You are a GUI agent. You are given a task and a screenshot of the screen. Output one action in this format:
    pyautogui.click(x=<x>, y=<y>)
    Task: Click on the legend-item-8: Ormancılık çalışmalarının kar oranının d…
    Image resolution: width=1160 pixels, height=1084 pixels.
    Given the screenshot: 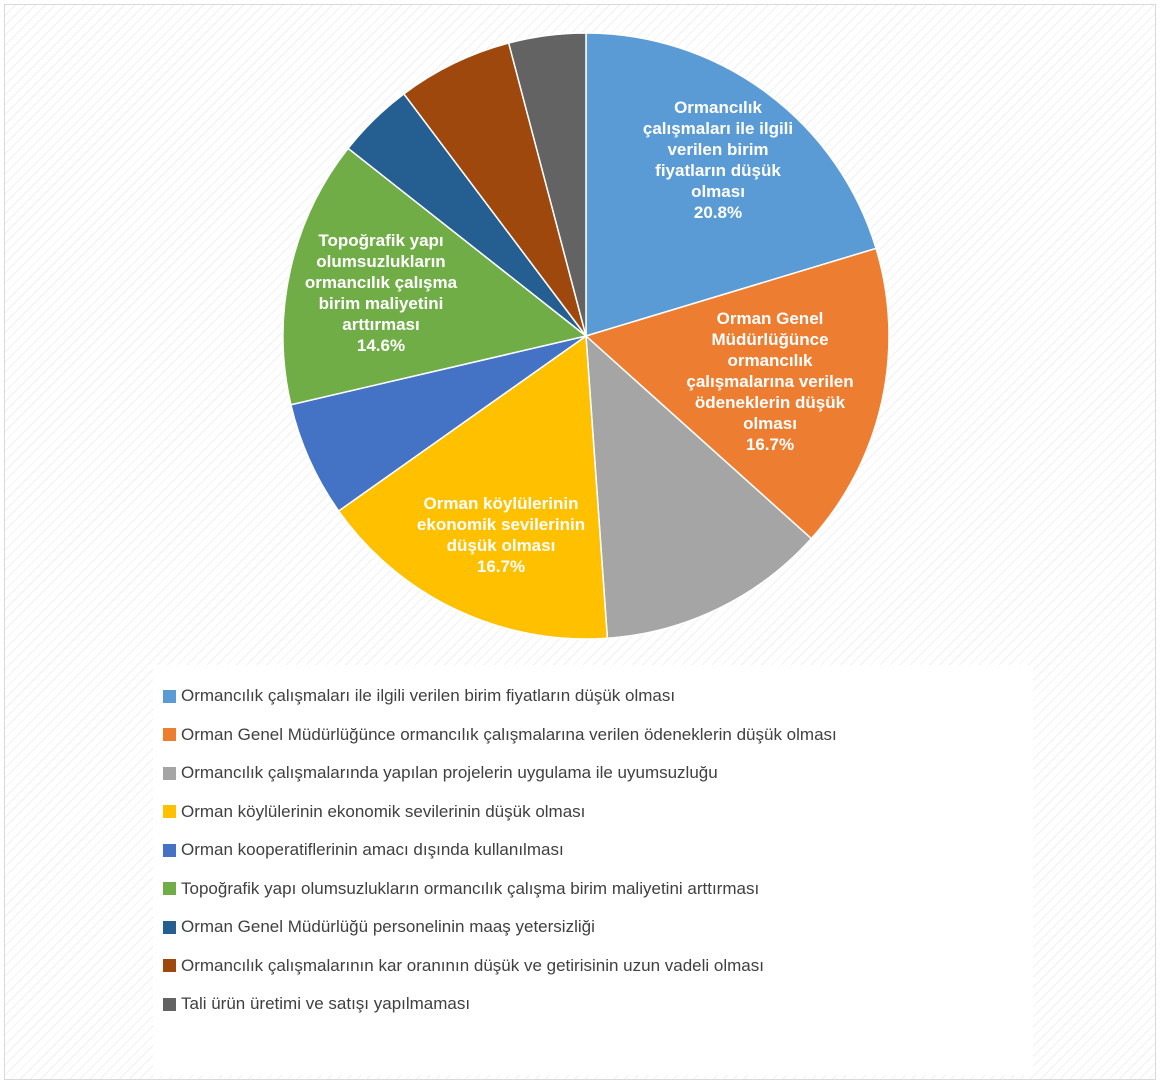 What is the action you would take?
    pyautogui.click(x=463, y=966)
    